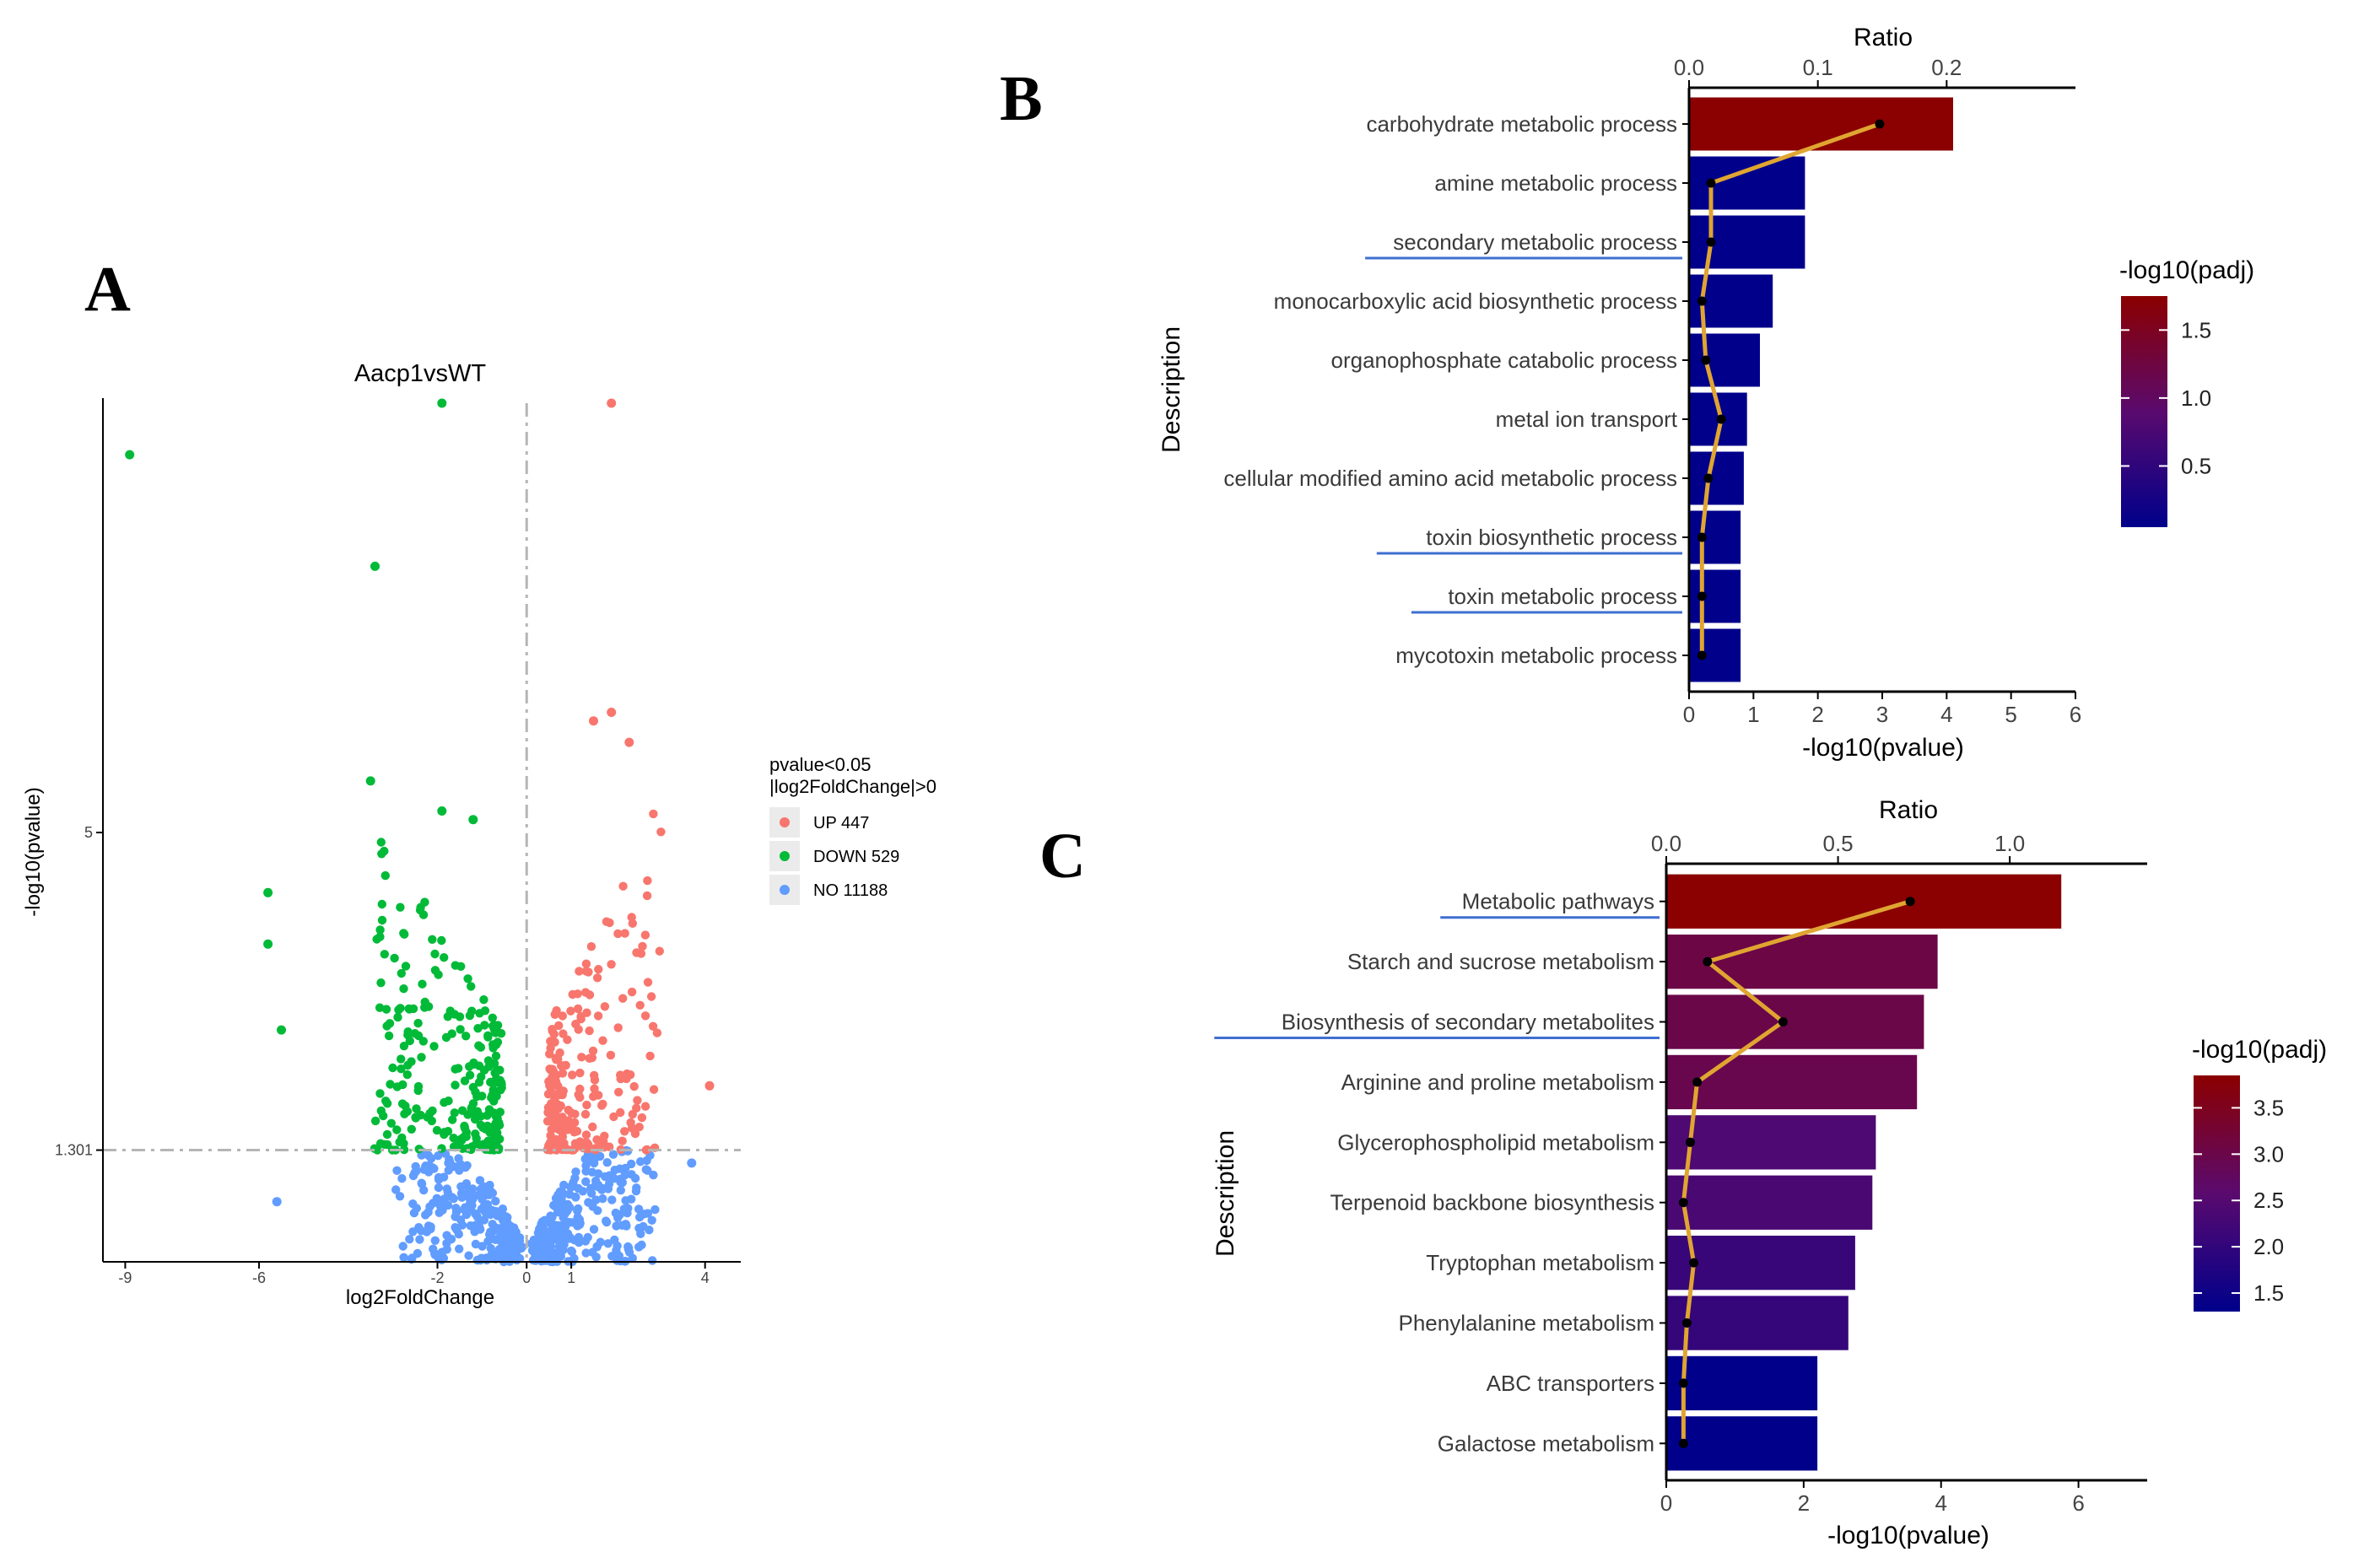  Describe the element at coordinates (33, 852) in the screenshot. I see `volcano-y-axis-title: -log10(pvalue)` at that location.